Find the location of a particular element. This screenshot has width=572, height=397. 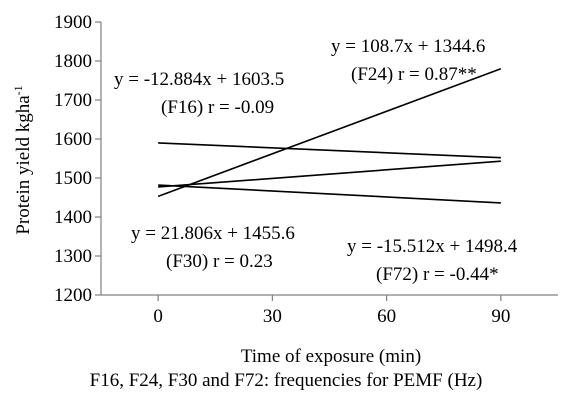

y-tick-label: 1800 is located at coordinates (73, 61).